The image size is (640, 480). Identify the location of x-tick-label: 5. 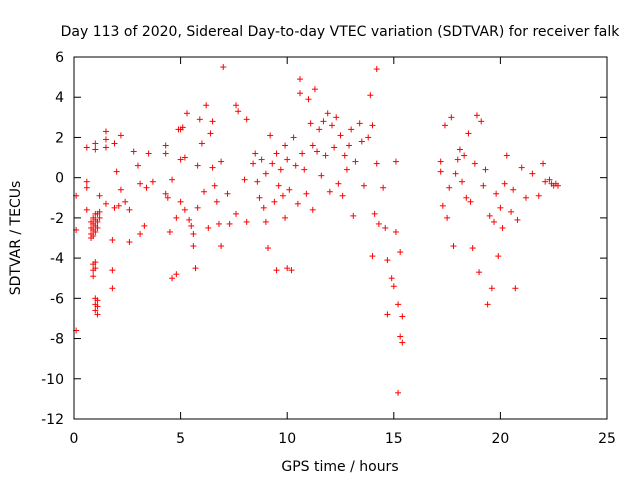
(180, 439).